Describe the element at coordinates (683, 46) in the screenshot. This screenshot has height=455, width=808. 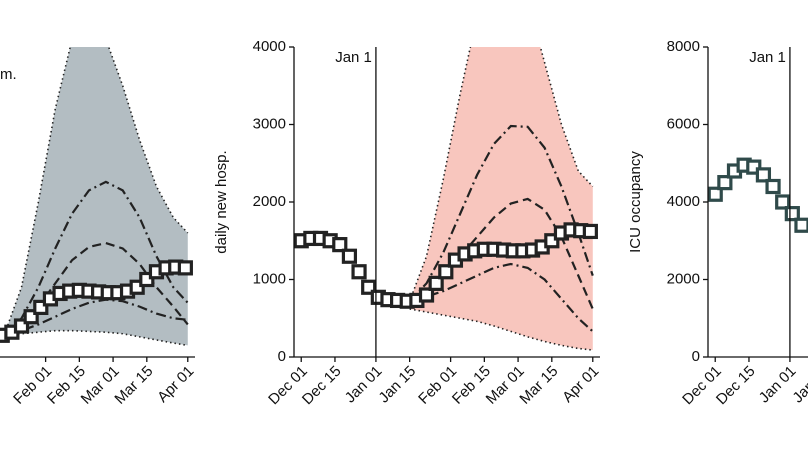
I see `y-tick-label: 8000` at that location.